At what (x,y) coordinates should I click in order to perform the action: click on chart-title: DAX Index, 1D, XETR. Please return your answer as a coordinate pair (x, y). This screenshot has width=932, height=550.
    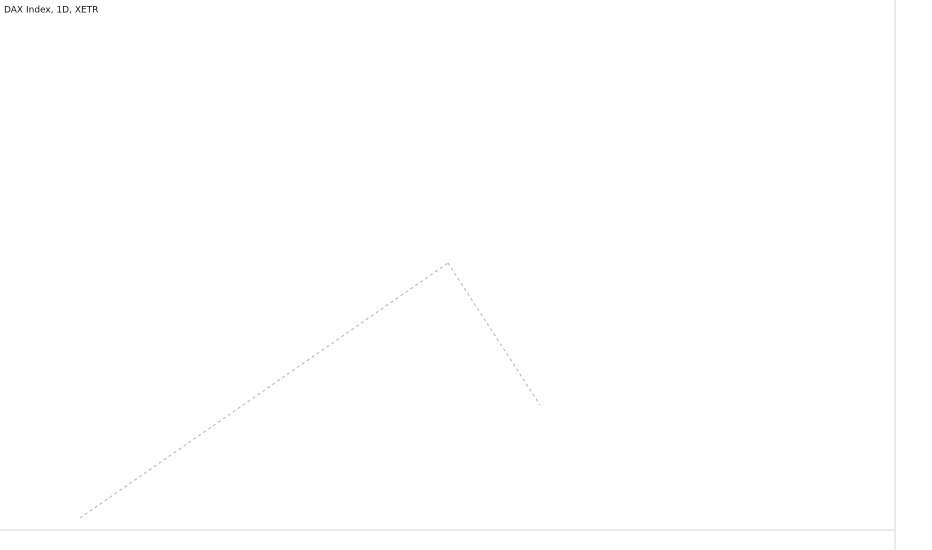
    Looking at the image, I should click on (51, 11).